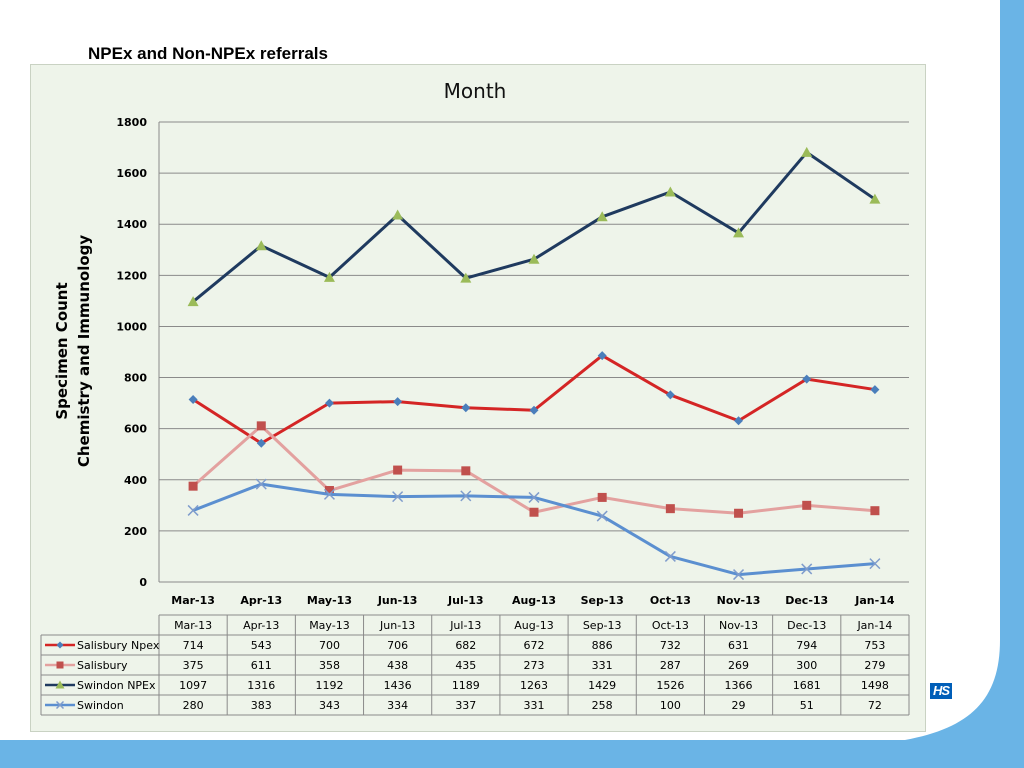 This screenshot has height=768, width=1024. What do you see at coordinates (475, 91) in the screenshot?
I see `chart-title: Month` at bounding box center [475, 91].